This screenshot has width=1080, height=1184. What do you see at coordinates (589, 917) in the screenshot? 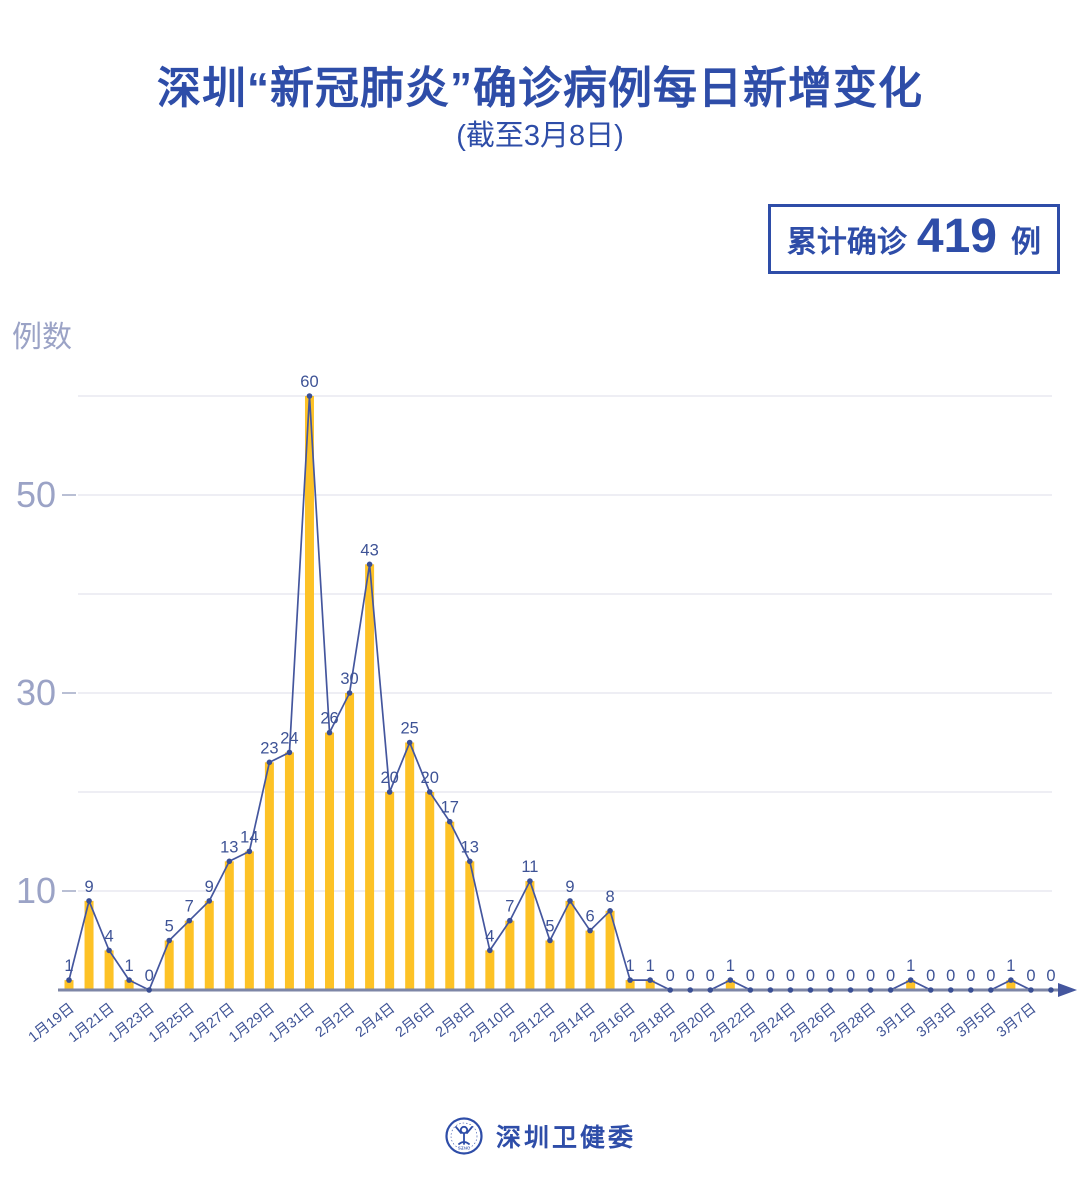
I see `data-point-label: 6` at bounding box center [589, 917].